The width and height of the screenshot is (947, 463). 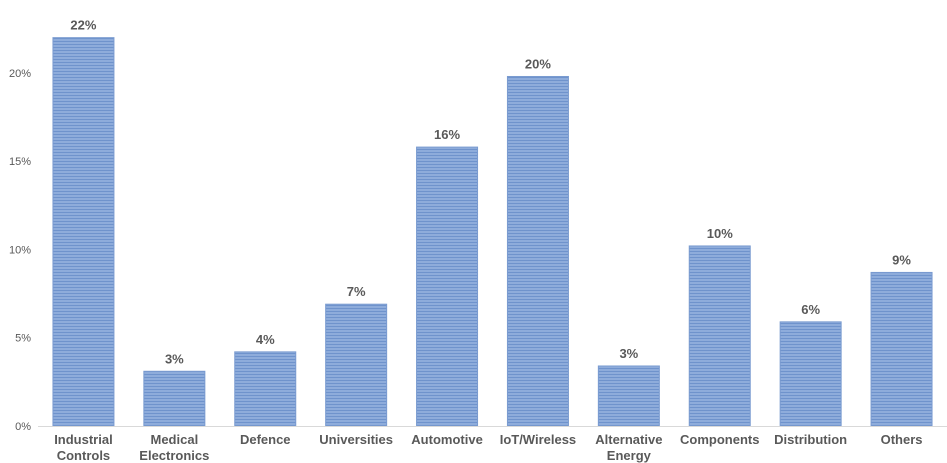 I want to click on x-tick-label: Alternative Energy, so click(x=628, y=447).